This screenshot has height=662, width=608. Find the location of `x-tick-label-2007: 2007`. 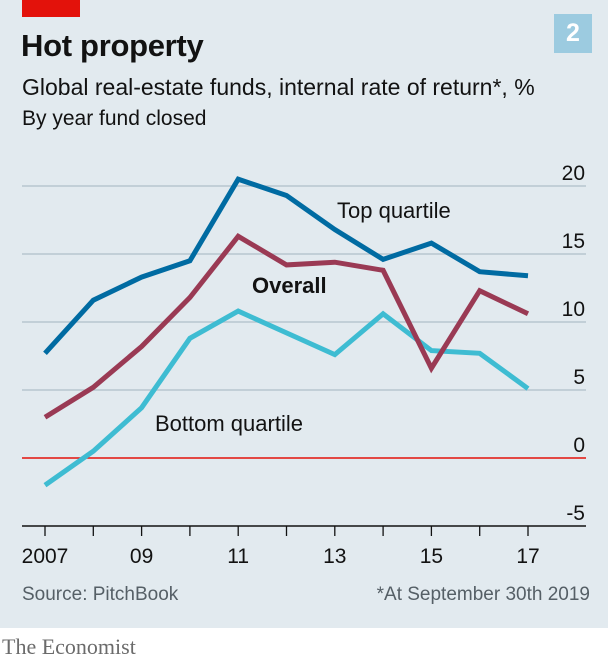

x-tick-label-2007: 2007 is located at coordinates (45, 556).